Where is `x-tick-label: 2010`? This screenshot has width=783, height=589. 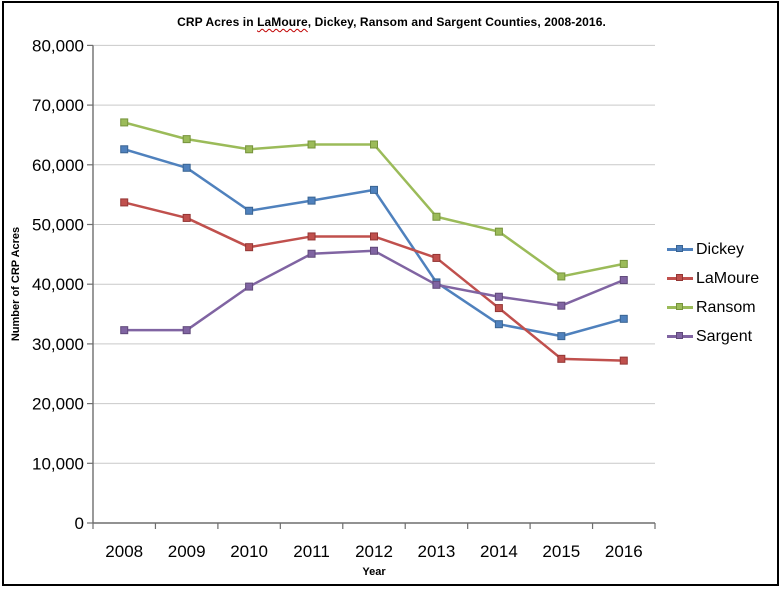
x-tick-label: 2010 is located at coordinates (249, 551).